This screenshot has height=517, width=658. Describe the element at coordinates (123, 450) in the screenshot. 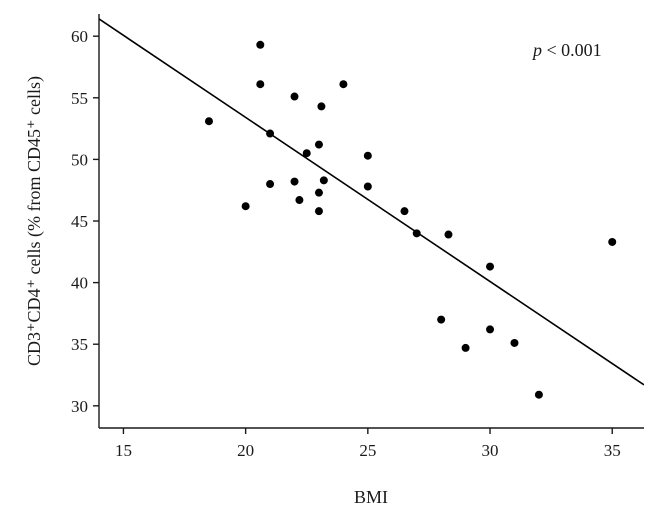

I see `x-tick-label: 15` at that location.